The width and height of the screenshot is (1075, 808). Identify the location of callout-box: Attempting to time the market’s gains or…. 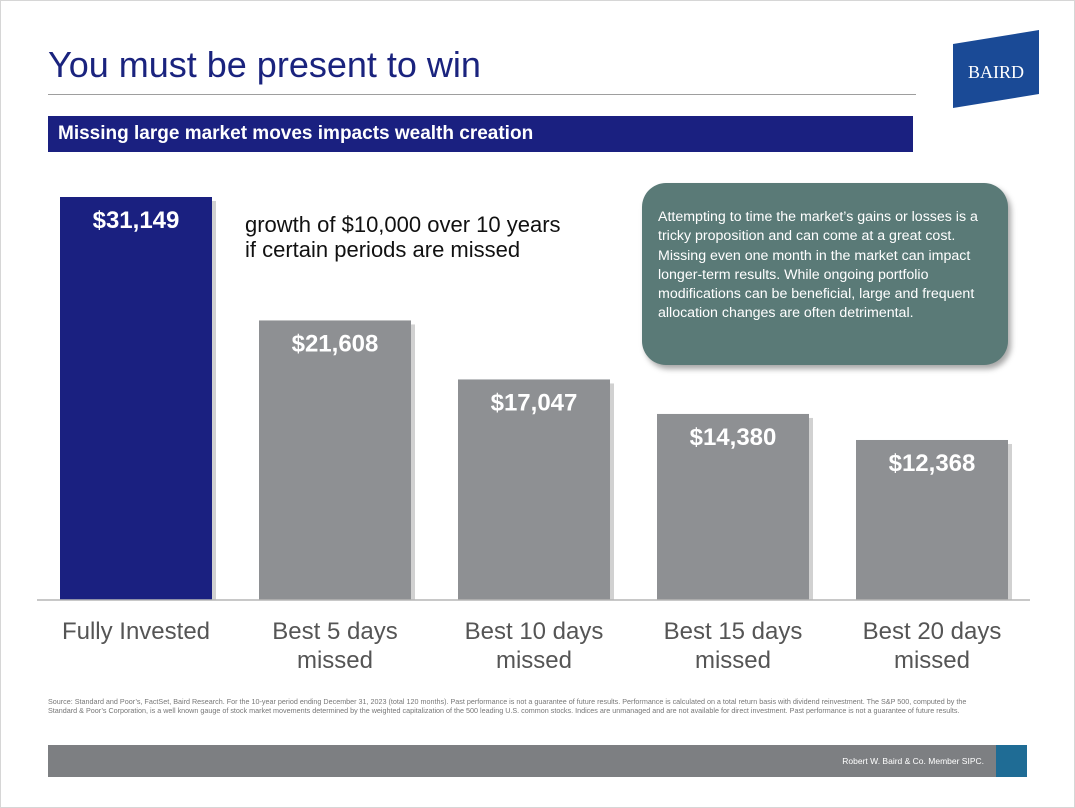
(825, 274).